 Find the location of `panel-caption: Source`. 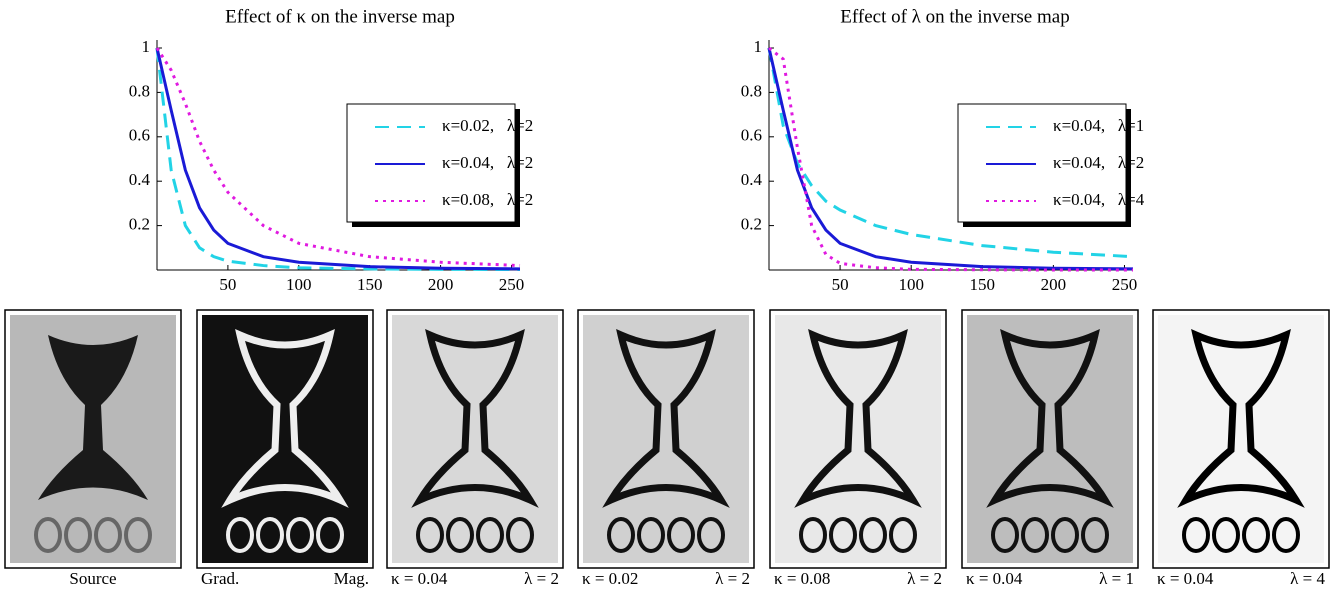

panel-caption: Source is located at coordinates (92, 578).